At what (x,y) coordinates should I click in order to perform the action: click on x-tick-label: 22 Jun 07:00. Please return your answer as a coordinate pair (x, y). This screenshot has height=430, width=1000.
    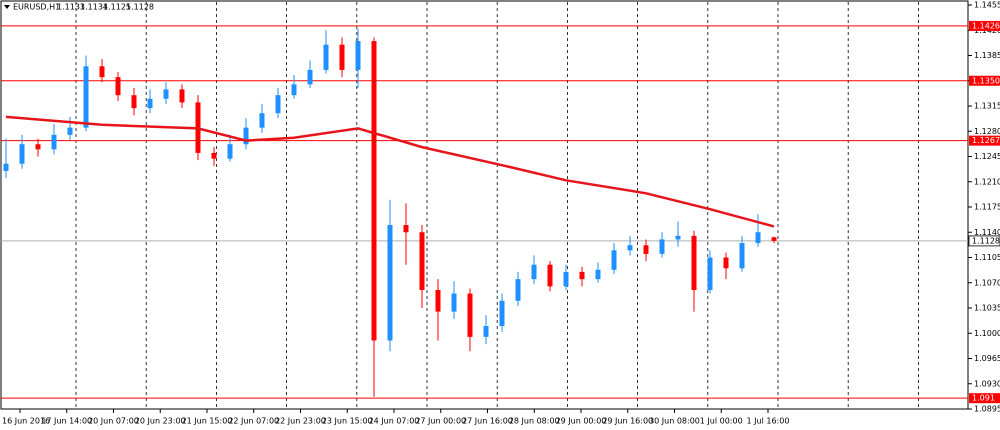
    Looking at the image, I should click on (253, 421).